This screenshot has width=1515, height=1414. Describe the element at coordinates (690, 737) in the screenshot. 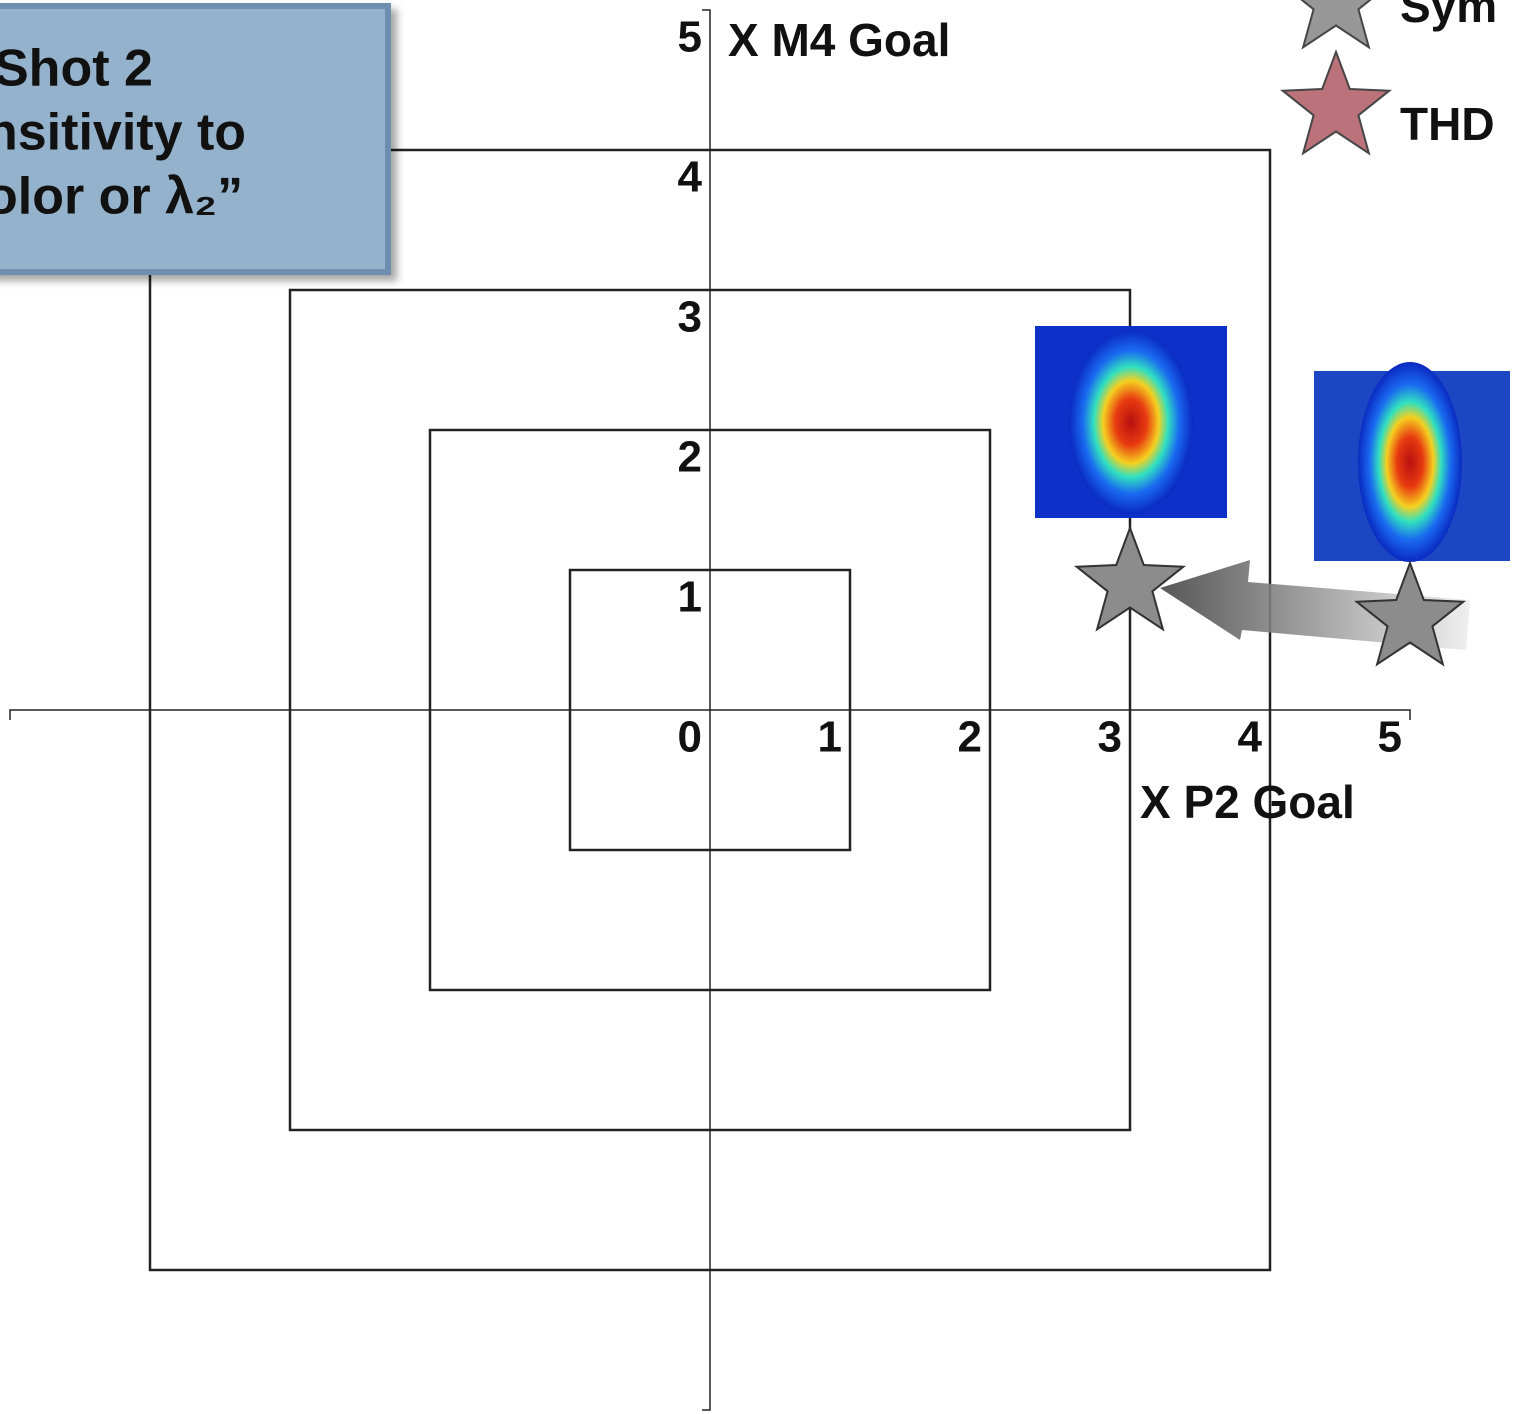

I see `x-tick-label: 0` at that location.